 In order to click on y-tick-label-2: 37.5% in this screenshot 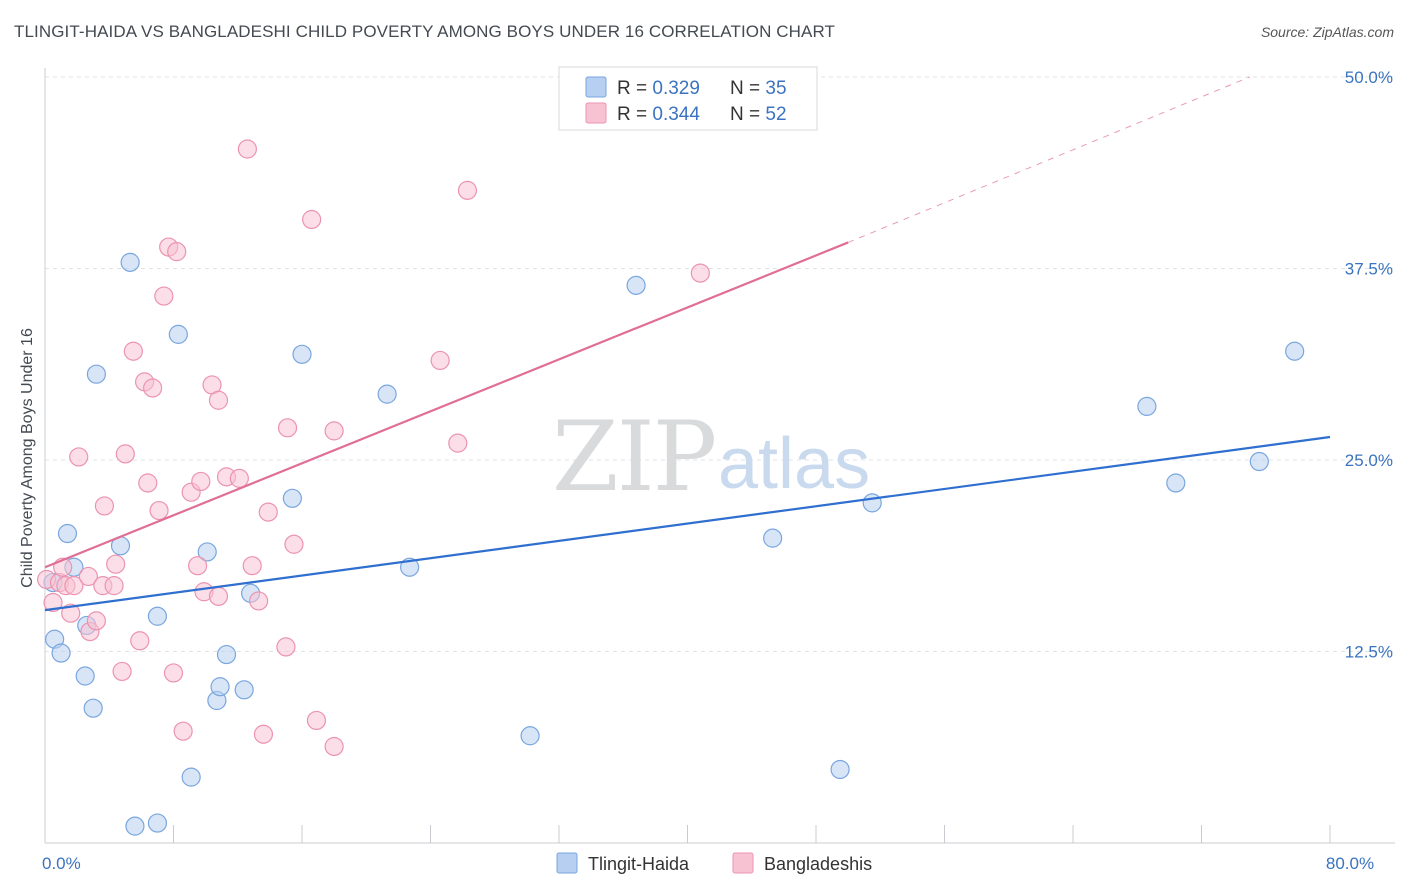, I will do `click(1369, 269)`.